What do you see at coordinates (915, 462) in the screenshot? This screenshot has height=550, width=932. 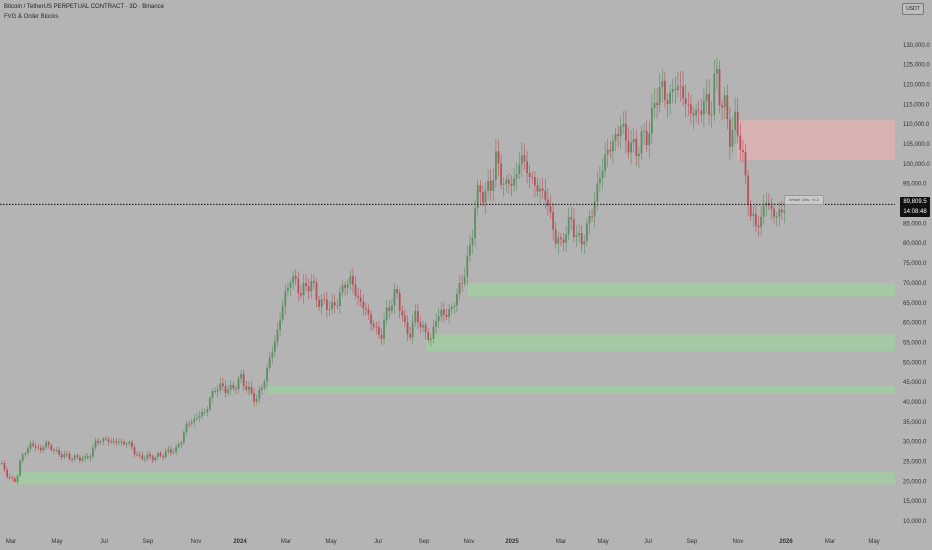 I see `y-tick-label: 25,000.0` at bounding box center [915, 462].